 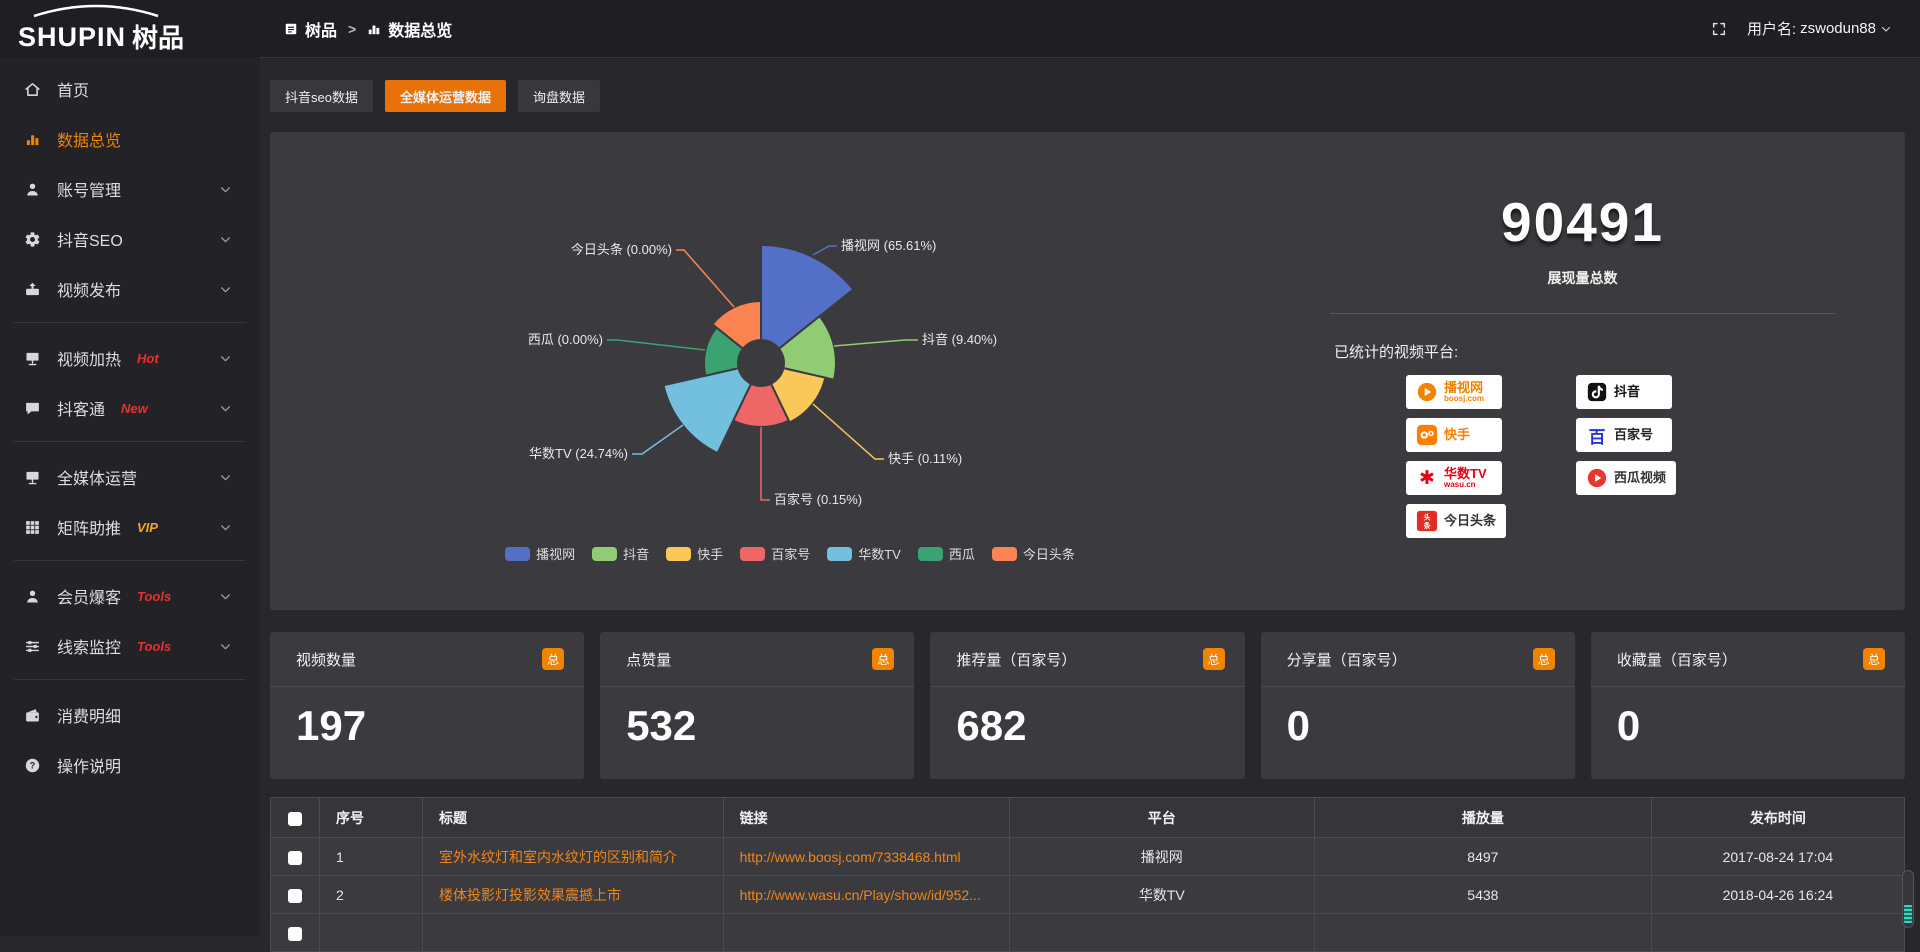 What do you see at coordinates (1464, 399) in the screenshot?
I see `platform-subtext: boosj.com` at bounding box center [1464, 399].